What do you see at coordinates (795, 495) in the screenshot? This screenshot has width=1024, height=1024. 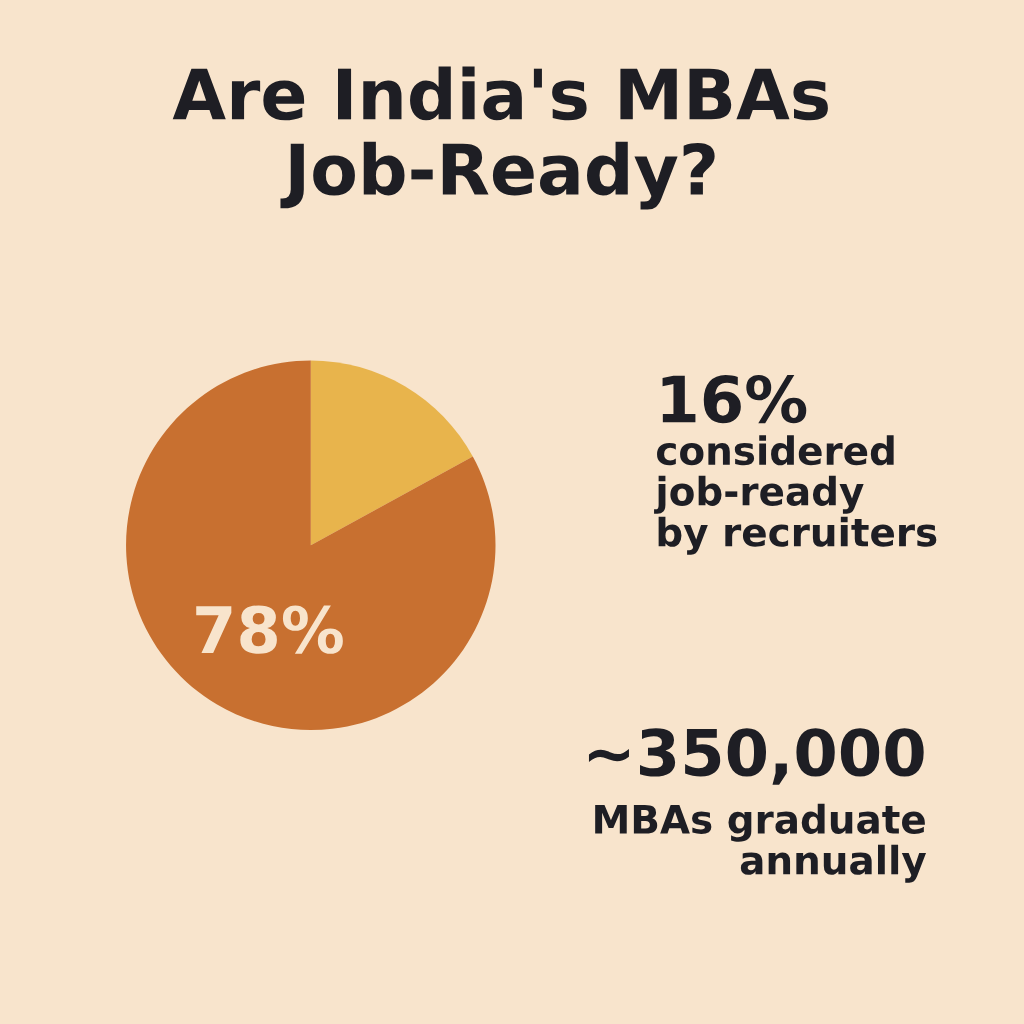 I see `text: considered job-ready by recruiters` at bounding box center [795, 495].